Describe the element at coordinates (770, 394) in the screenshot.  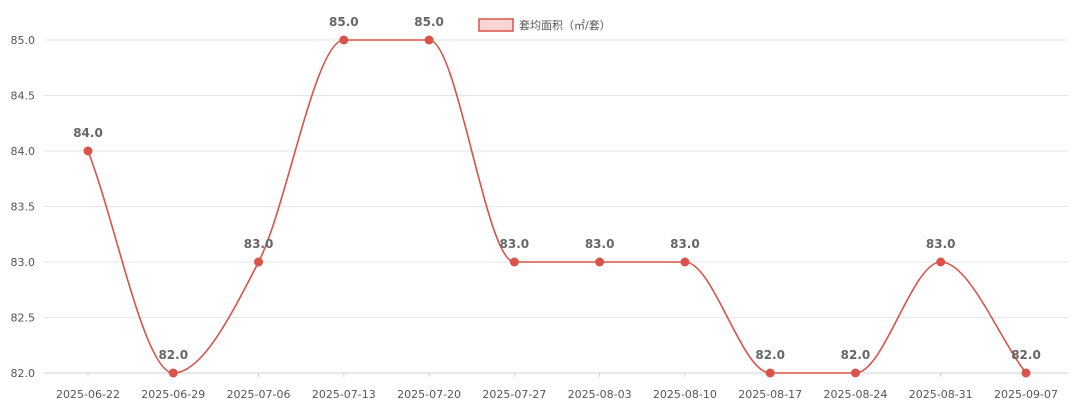
I see `x-tick-label: 2025-08-17` at that location.